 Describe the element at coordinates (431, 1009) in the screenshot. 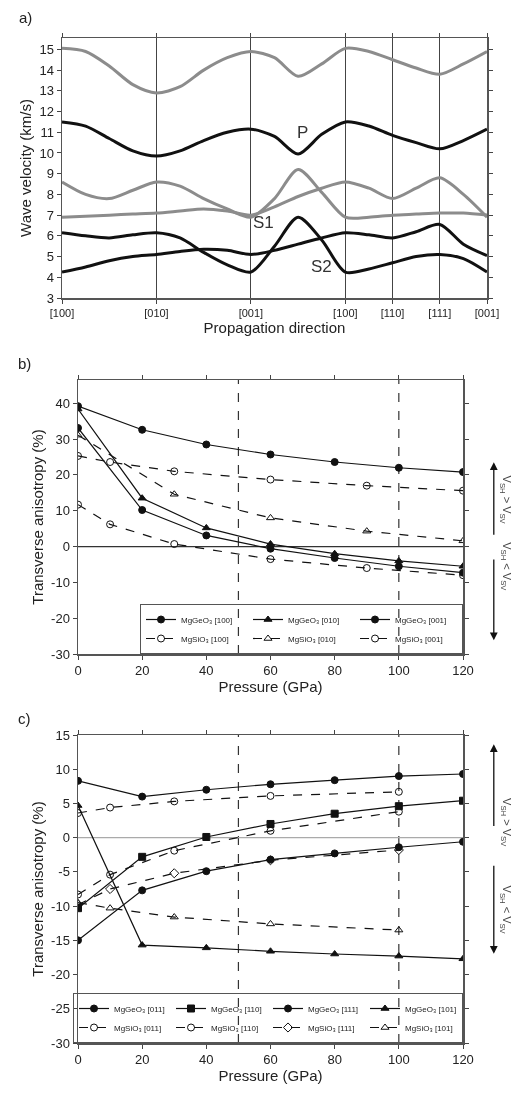

I see `legend-label: MgGeO₃ [101]` at that location.